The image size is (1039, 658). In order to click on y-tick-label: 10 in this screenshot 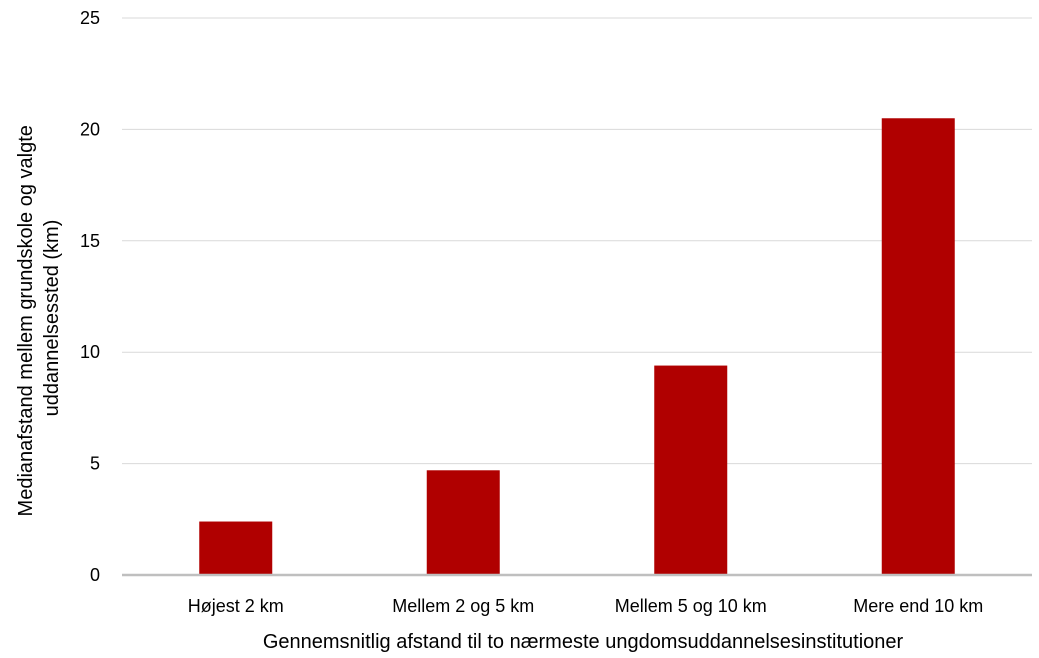, I will do `click(90, 352)`.